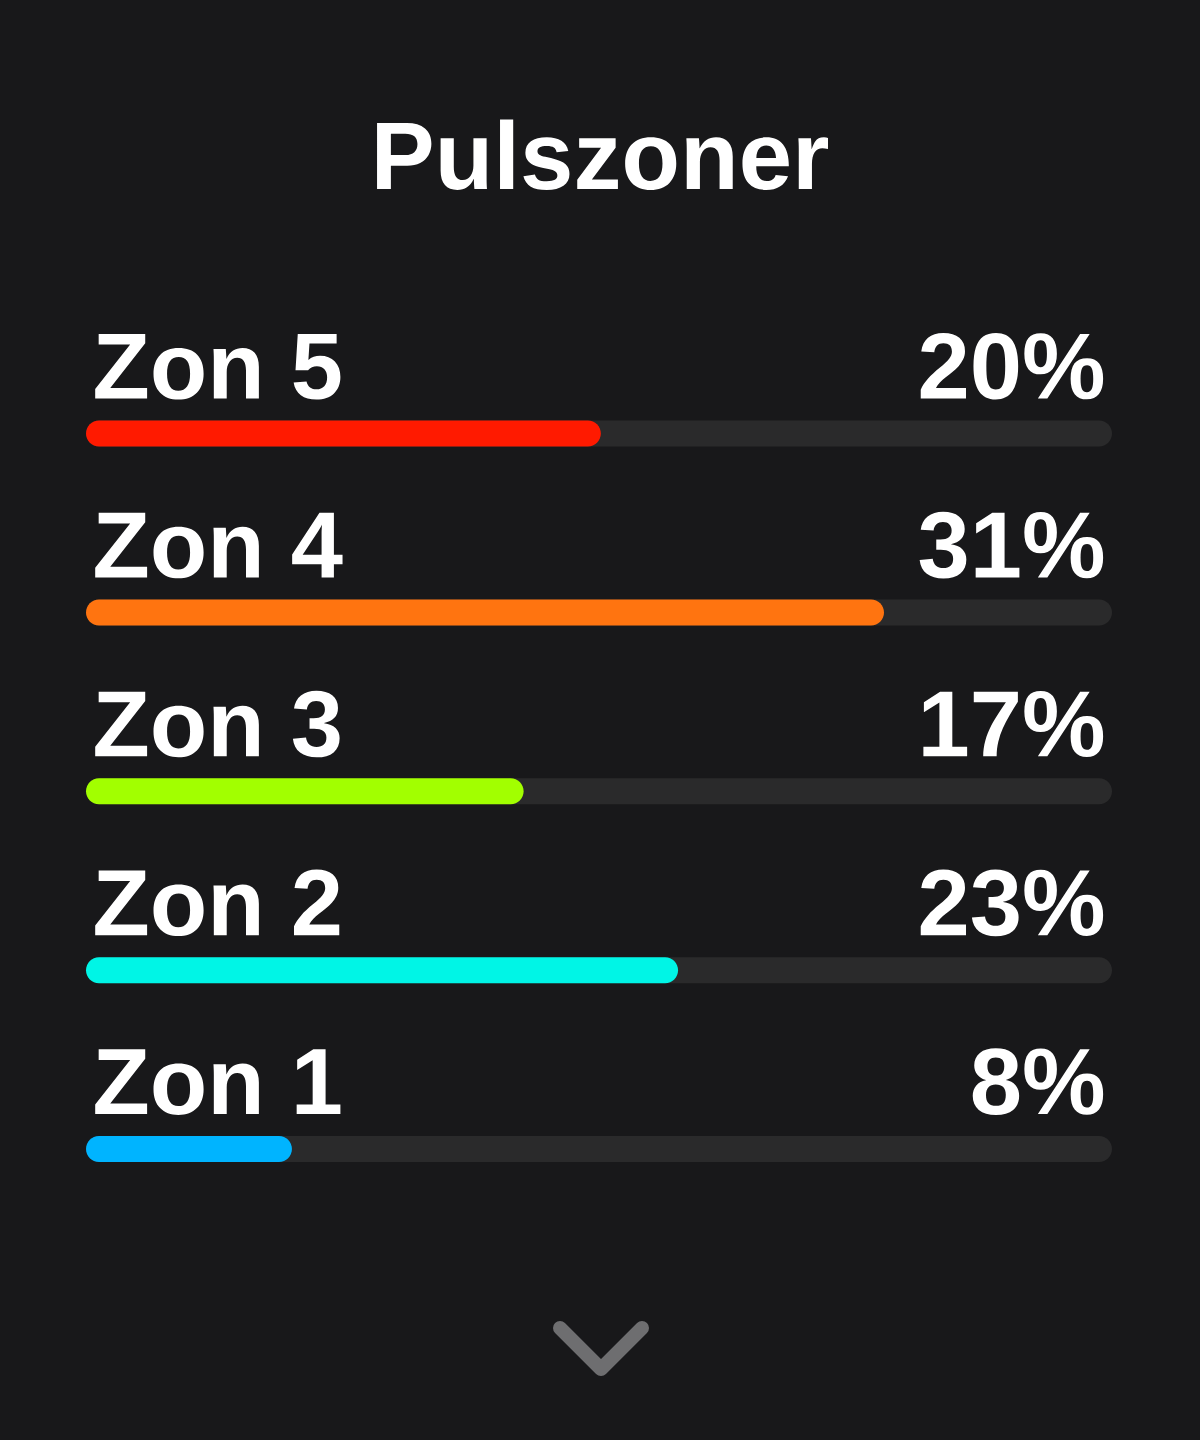  What do you see at coordinates (218, 366) in the screenshot?
I see `y-tick-label: Zon 5` at bounding box center [218, 366].